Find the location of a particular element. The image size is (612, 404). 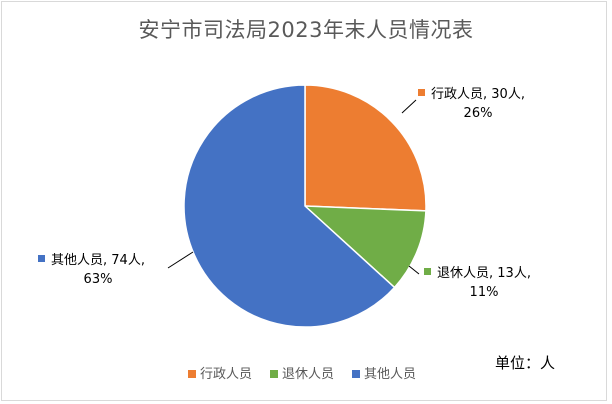

data-label-3: 其他人员, 74人, is located at coordinates (98, 260).